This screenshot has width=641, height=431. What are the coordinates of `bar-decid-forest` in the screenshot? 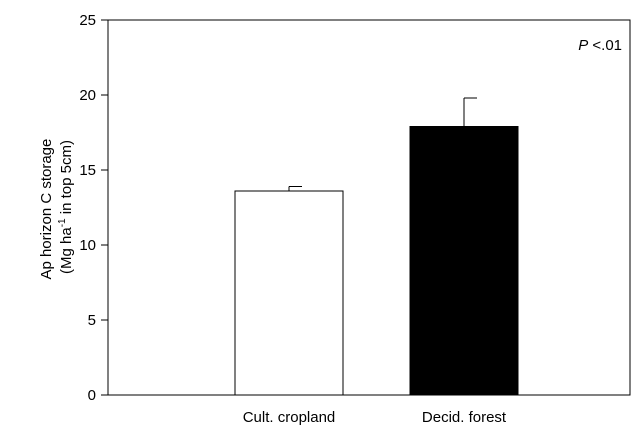 It's located at (464, 261).